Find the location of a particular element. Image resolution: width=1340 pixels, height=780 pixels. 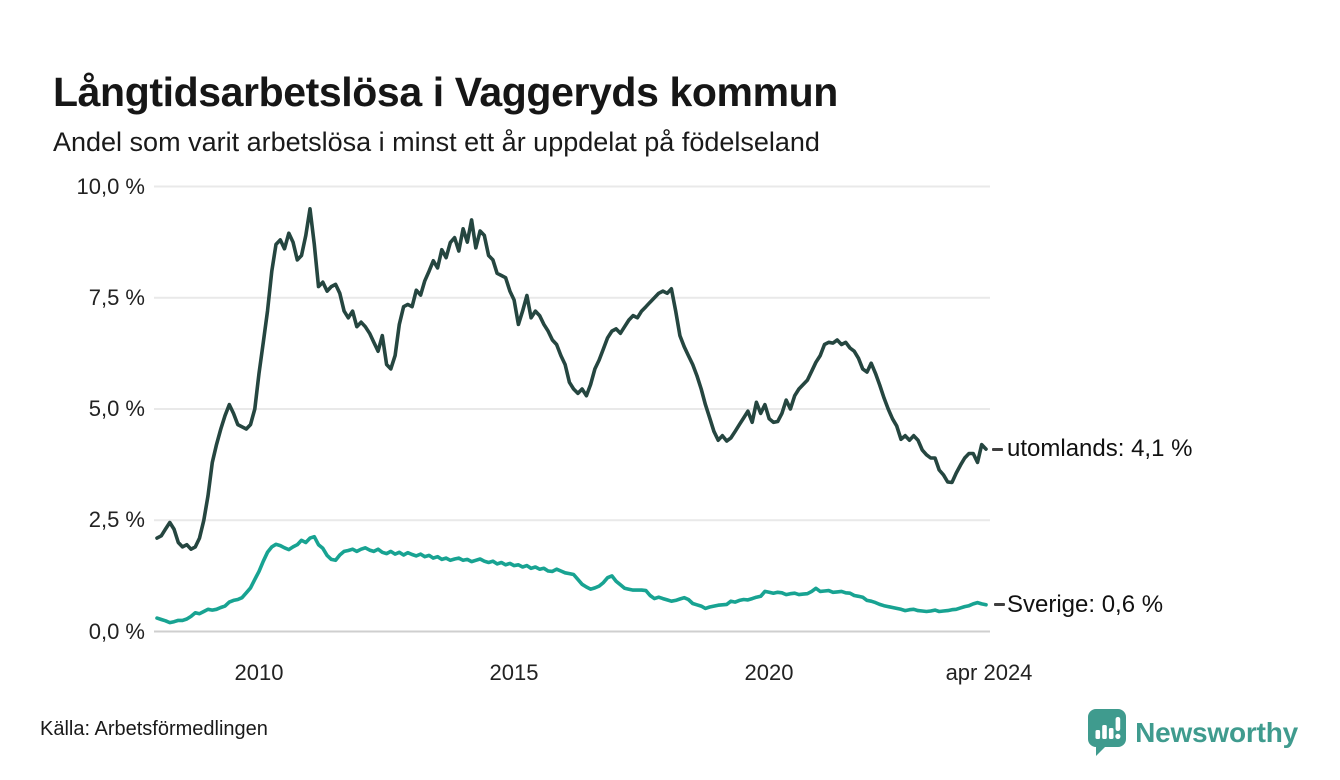

newsworthy-wordmark: Newsworthy is located at coordinates (1216, 732).